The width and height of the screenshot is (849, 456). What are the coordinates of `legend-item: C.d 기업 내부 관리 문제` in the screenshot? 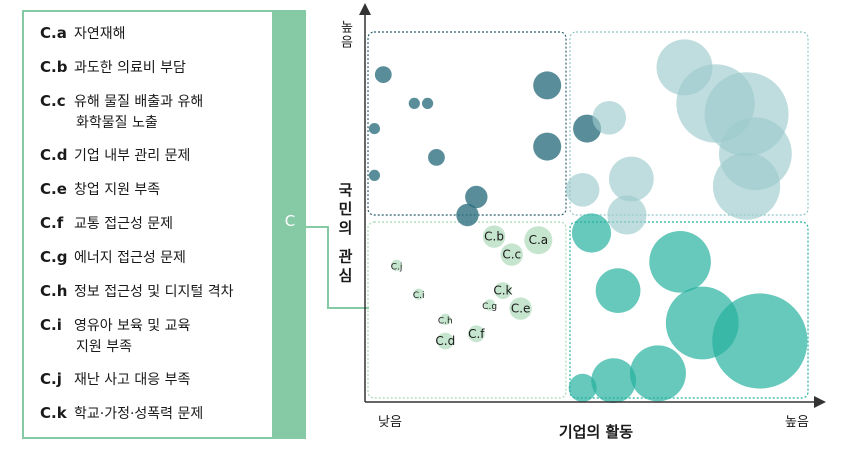 It's located at (155, 155).